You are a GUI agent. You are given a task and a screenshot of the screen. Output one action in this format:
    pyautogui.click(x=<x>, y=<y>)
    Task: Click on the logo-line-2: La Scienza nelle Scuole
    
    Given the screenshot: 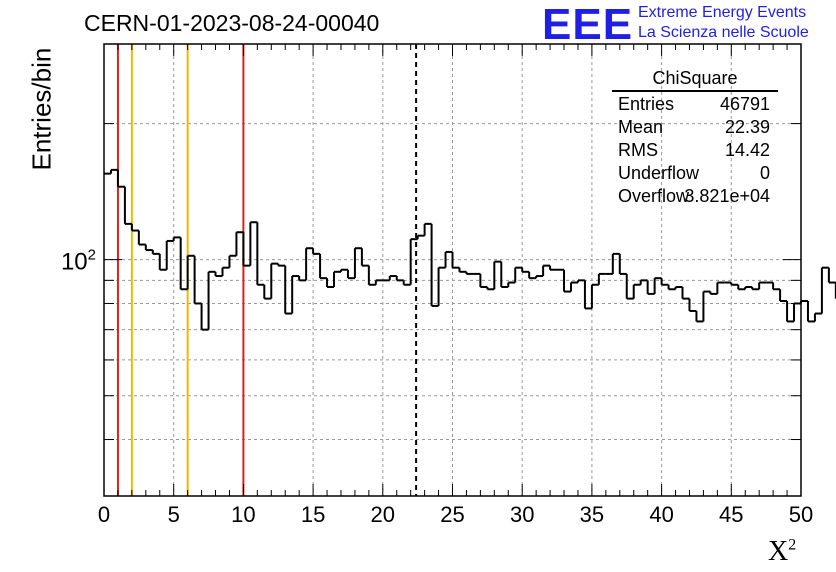 What is the action you would take?
    pyautogui.click(x=723, y=32)
    